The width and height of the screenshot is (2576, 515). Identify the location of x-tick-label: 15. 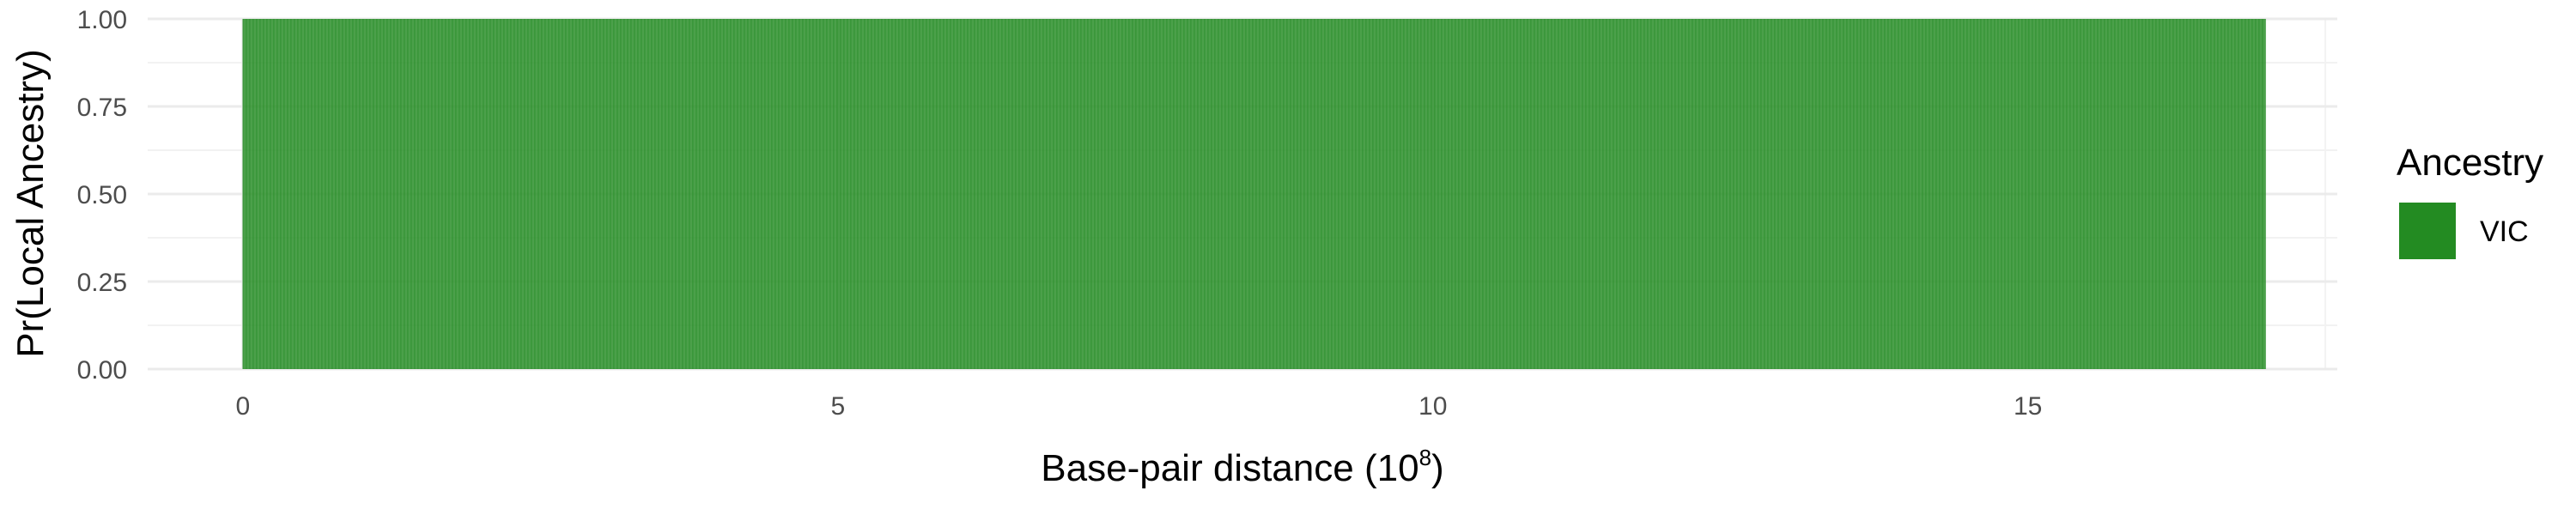
(2028, 406).